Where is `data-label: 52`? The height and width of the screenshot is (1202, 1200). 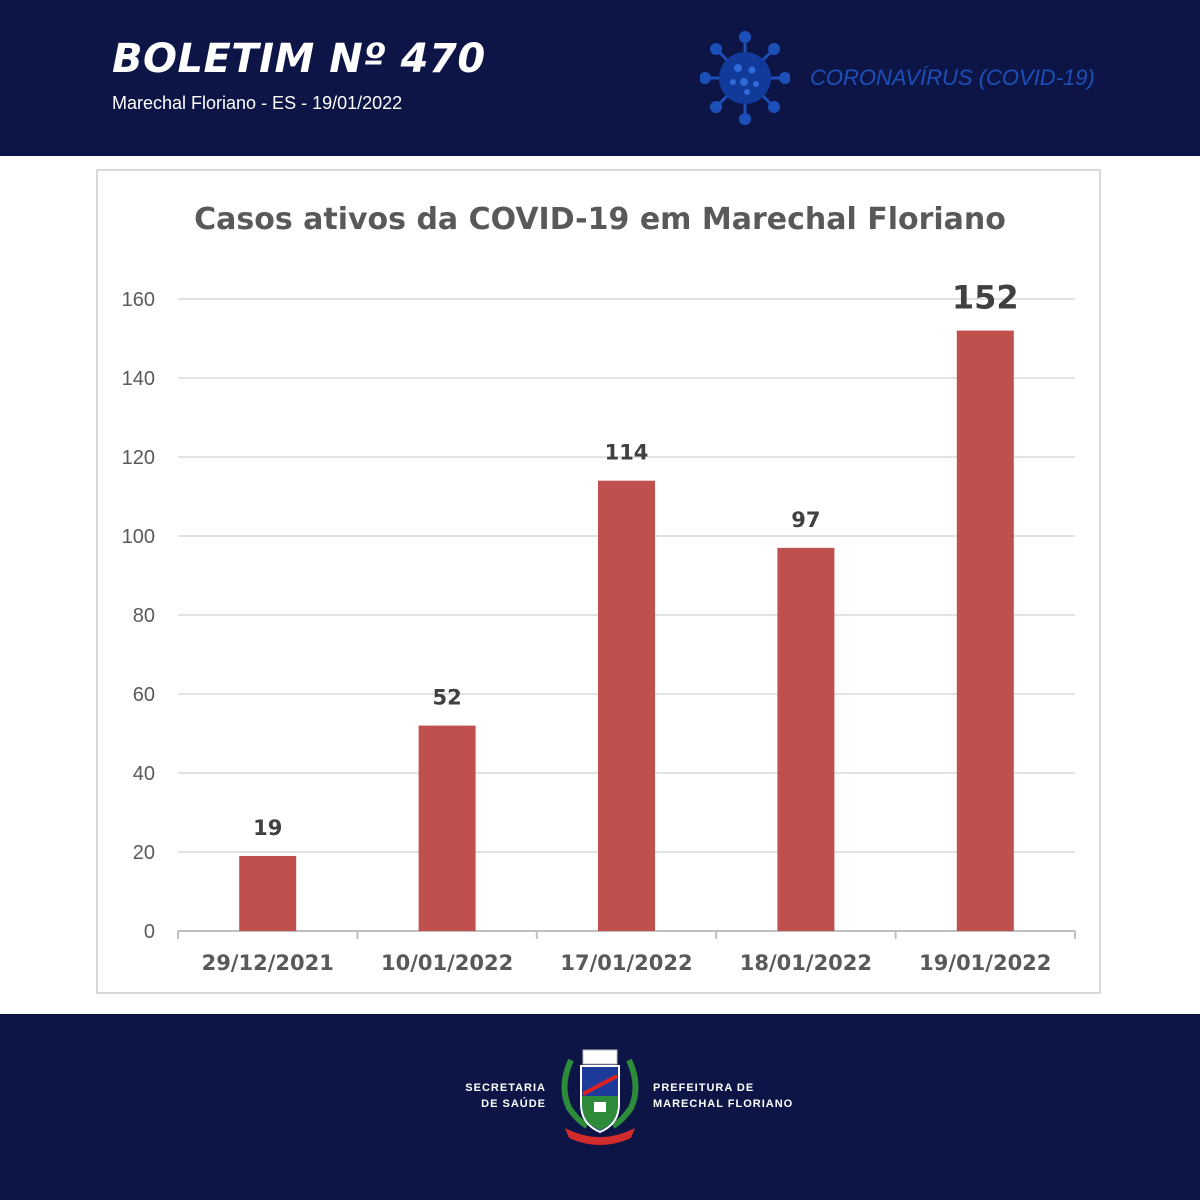
data-label: 52 is located at coordinates (446, 698).